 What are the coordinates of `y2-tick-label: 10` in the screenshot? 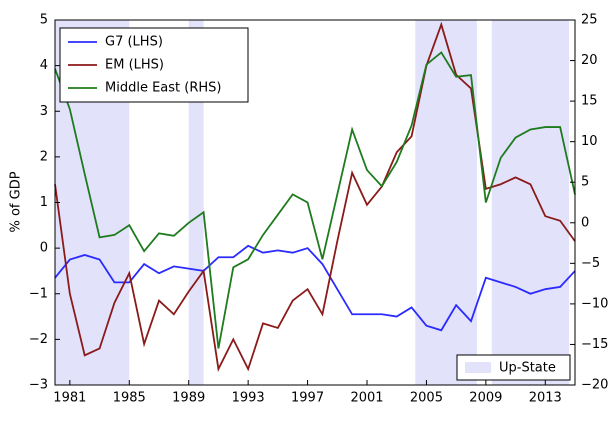 It's located at (589, 141).